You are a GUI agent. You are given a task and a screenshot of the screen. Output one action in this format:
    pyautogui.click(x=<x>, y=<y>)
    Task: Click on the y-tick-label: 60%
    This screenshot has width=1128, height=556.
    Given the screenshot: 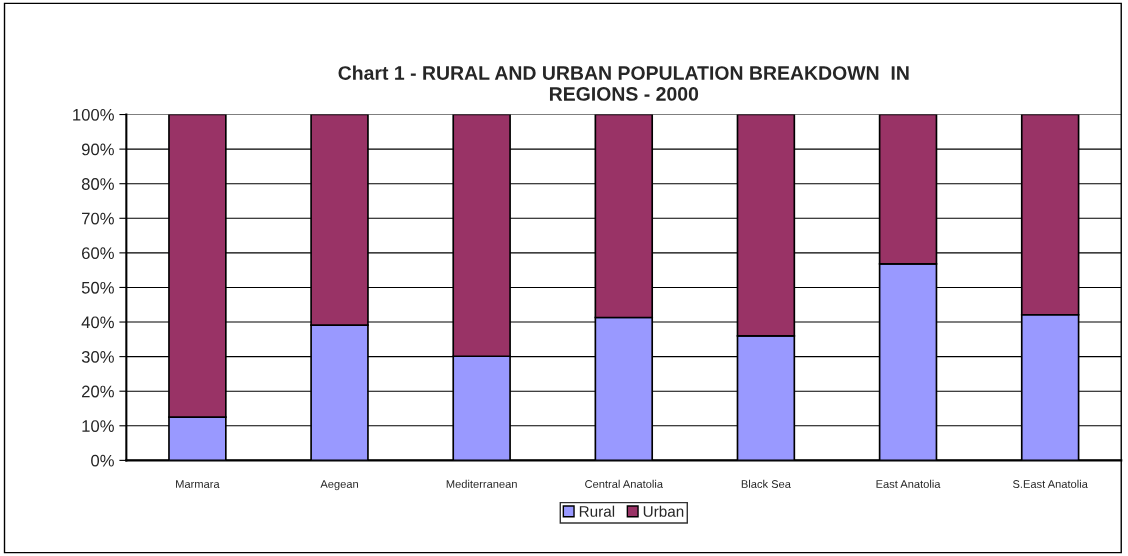 What is the action you would take?
    pyautogui.click(x=98, y=253)
    